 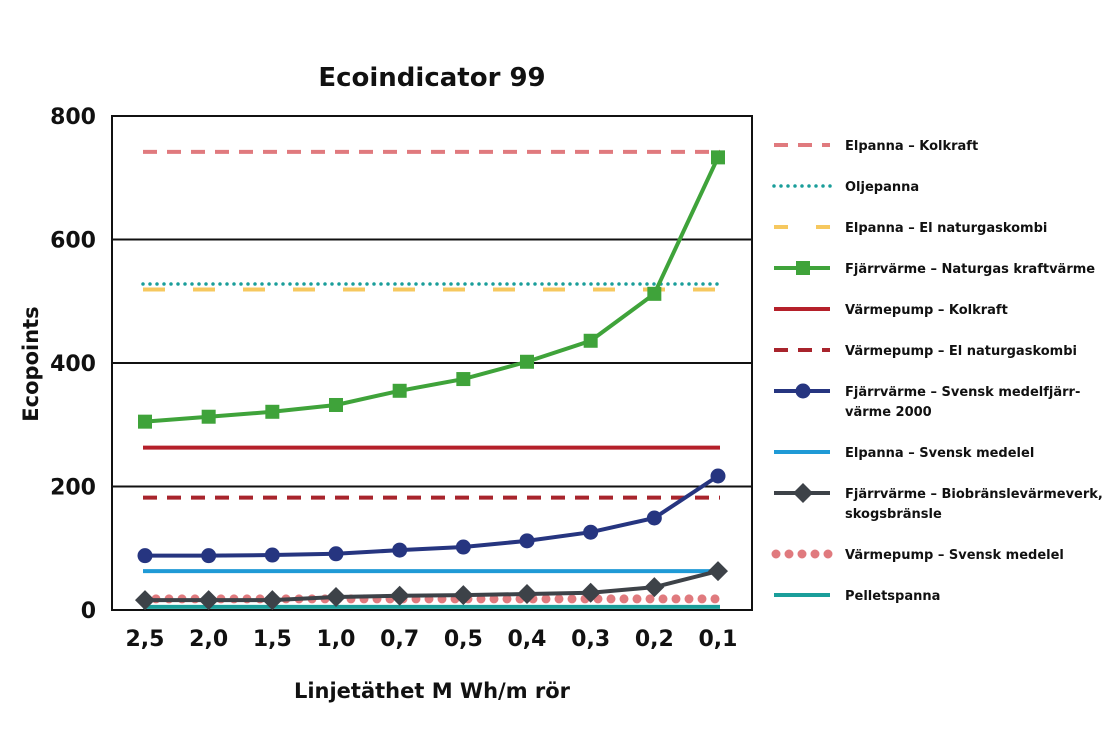 I want to click on legend-label: Pelletspanna, so click(x=892, y=596).